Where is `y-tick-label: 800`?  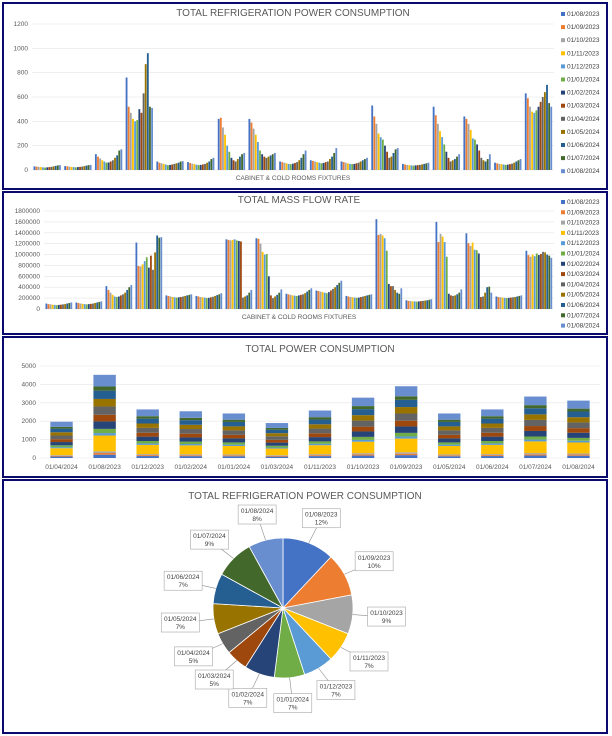
y-tick-label: 800 is located at coordinates (22, 73).